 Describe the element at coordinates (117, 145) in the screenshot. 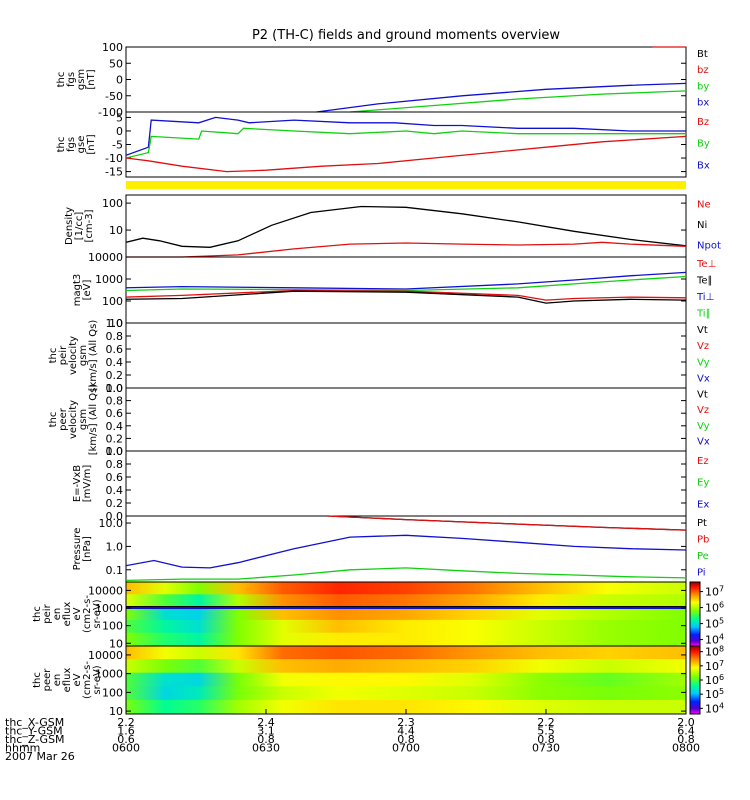

I see `y-tick-label: -5` at that location.